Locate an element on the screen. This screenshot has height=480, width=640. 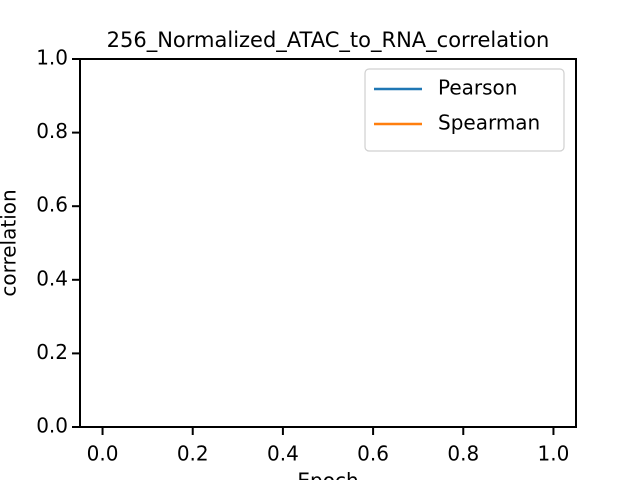
y-tick-label: 0.2 is located at coordinates (52, 352).